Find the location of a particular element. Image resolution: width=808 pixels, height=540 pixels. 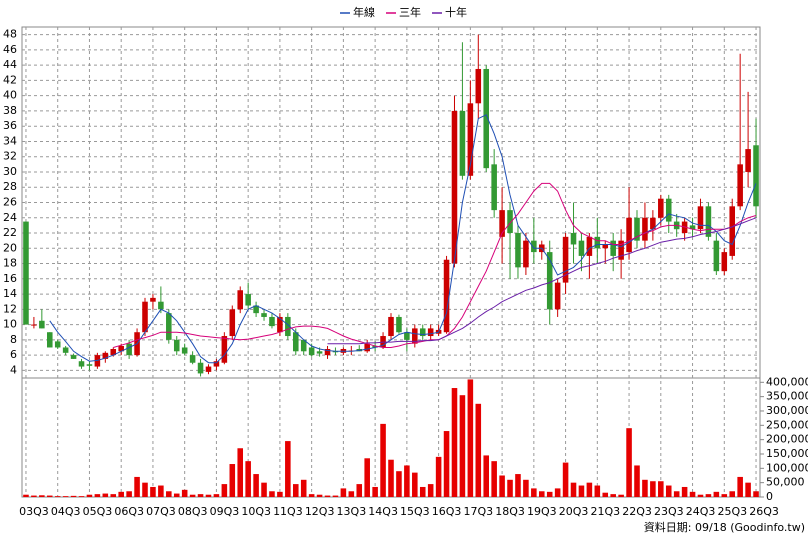

x-tick-label: 25Q3 is located at coordinates (732, 511).